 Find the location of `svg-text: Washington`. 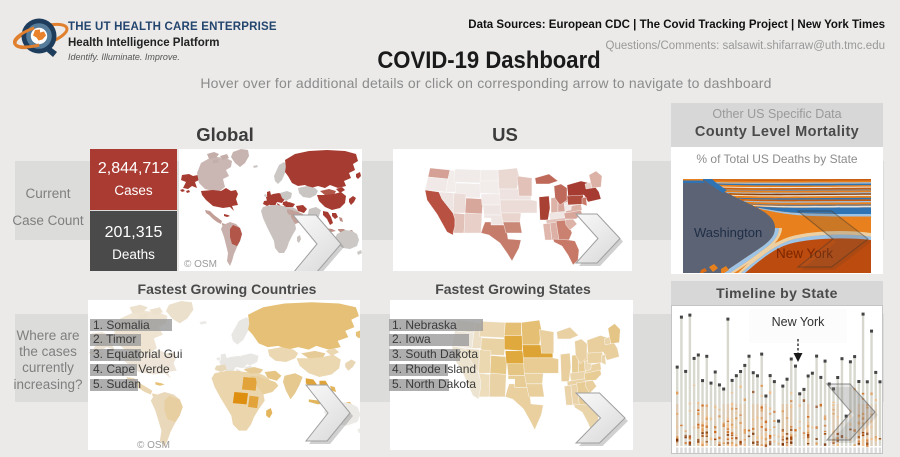

svg-text: Washington is located at coordinates (728, 232).